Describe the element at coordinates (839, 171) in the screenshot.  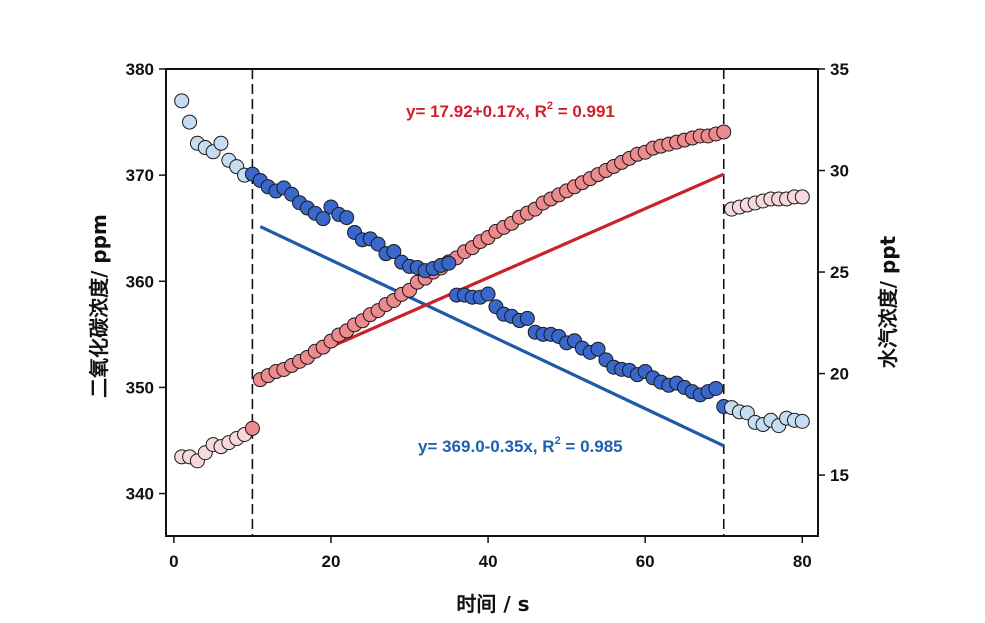
I see `y-right-tick-label: 30` at that location.